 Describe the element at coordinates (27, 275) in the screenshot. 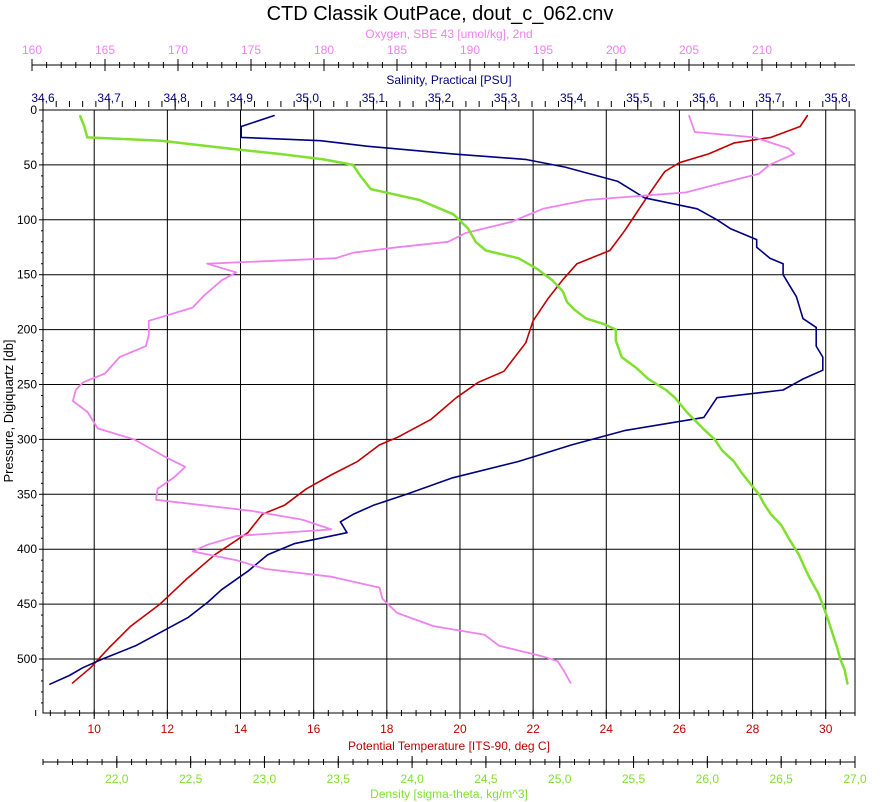

I see `y-tick-label: 150` at that location.